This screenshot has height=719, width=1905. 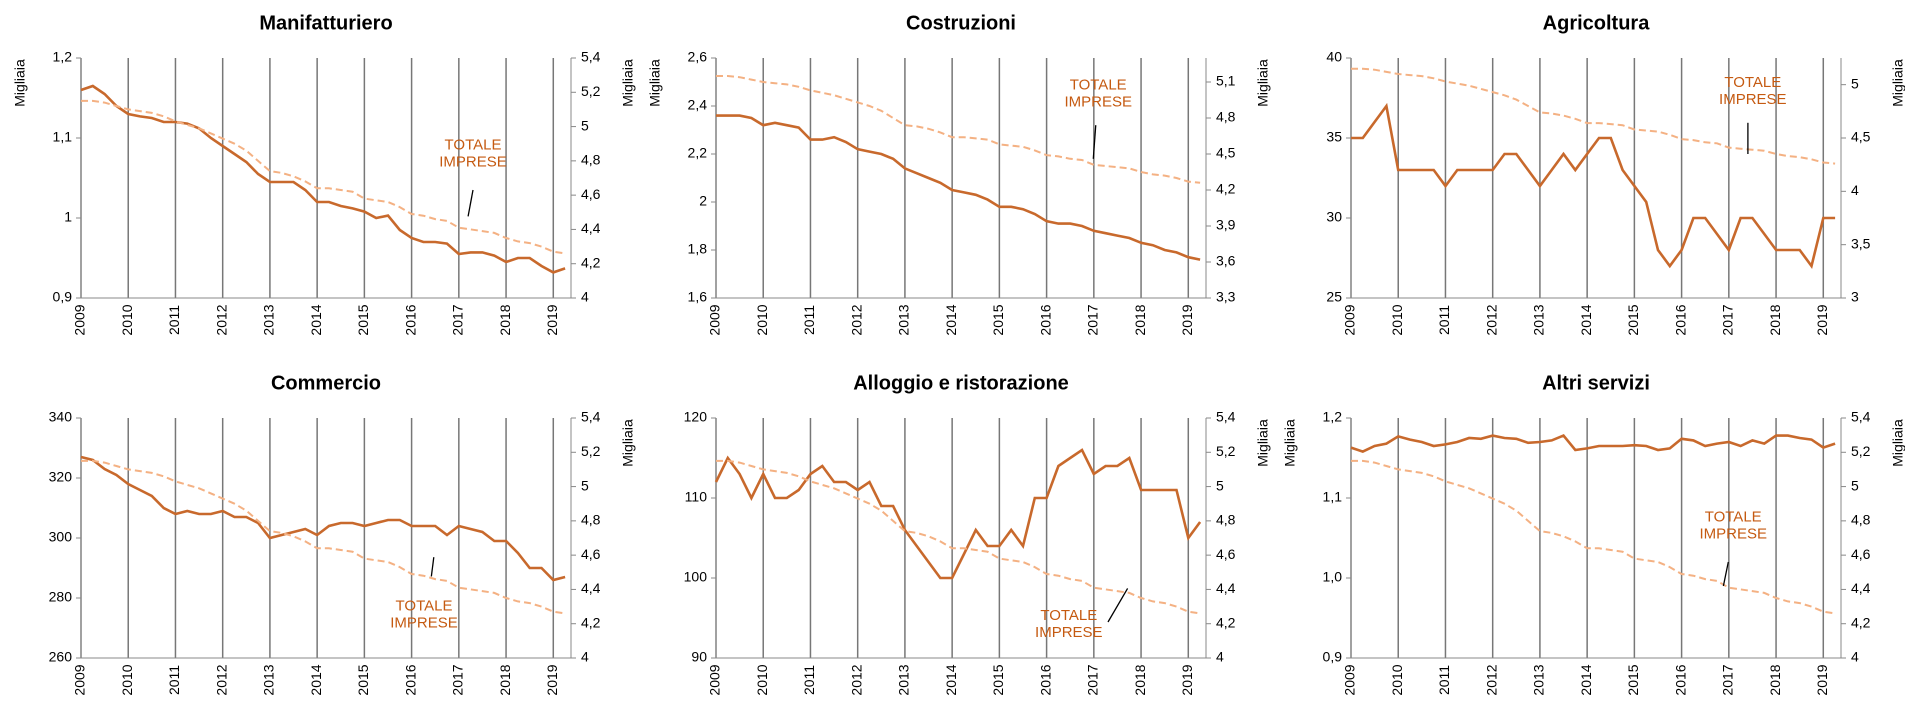 What do you see at coordinates (698, 105) in the screenshot?
I see `y-tick-label: 2,4` at bounding box center [698, 105].